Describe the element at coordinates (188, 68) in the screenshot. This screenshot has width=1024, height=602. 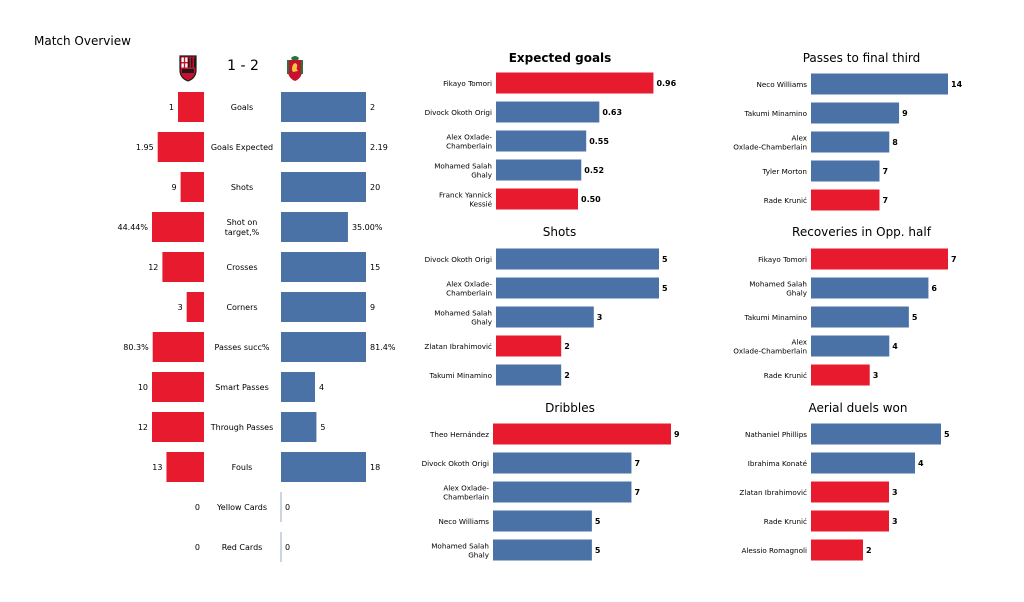
I see `ac-milan-crest-icon` at that location.